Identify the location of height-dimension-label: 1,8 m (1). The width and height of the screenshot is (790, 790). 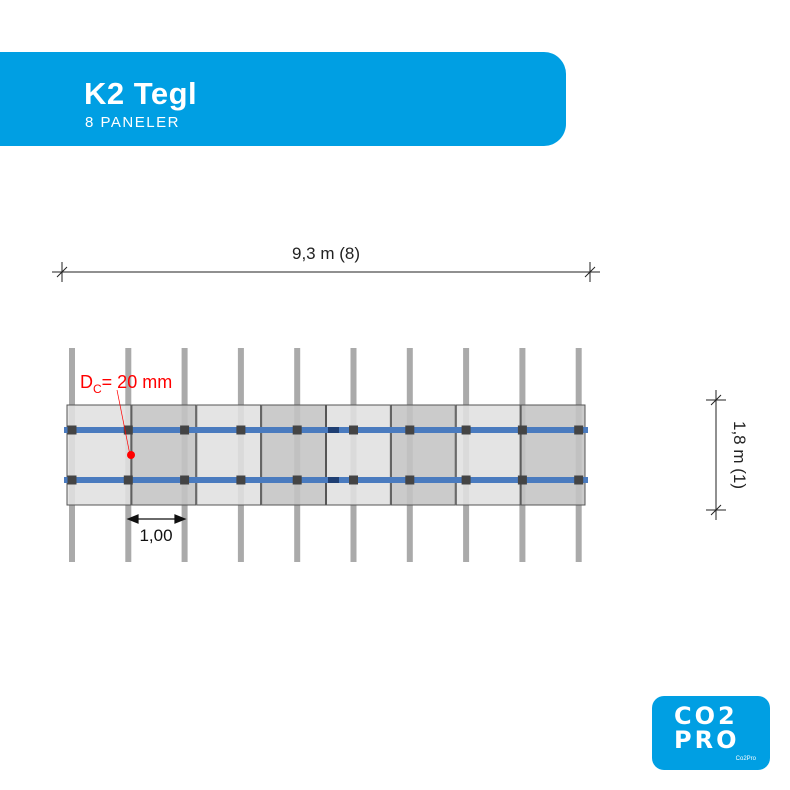
(739, 455).